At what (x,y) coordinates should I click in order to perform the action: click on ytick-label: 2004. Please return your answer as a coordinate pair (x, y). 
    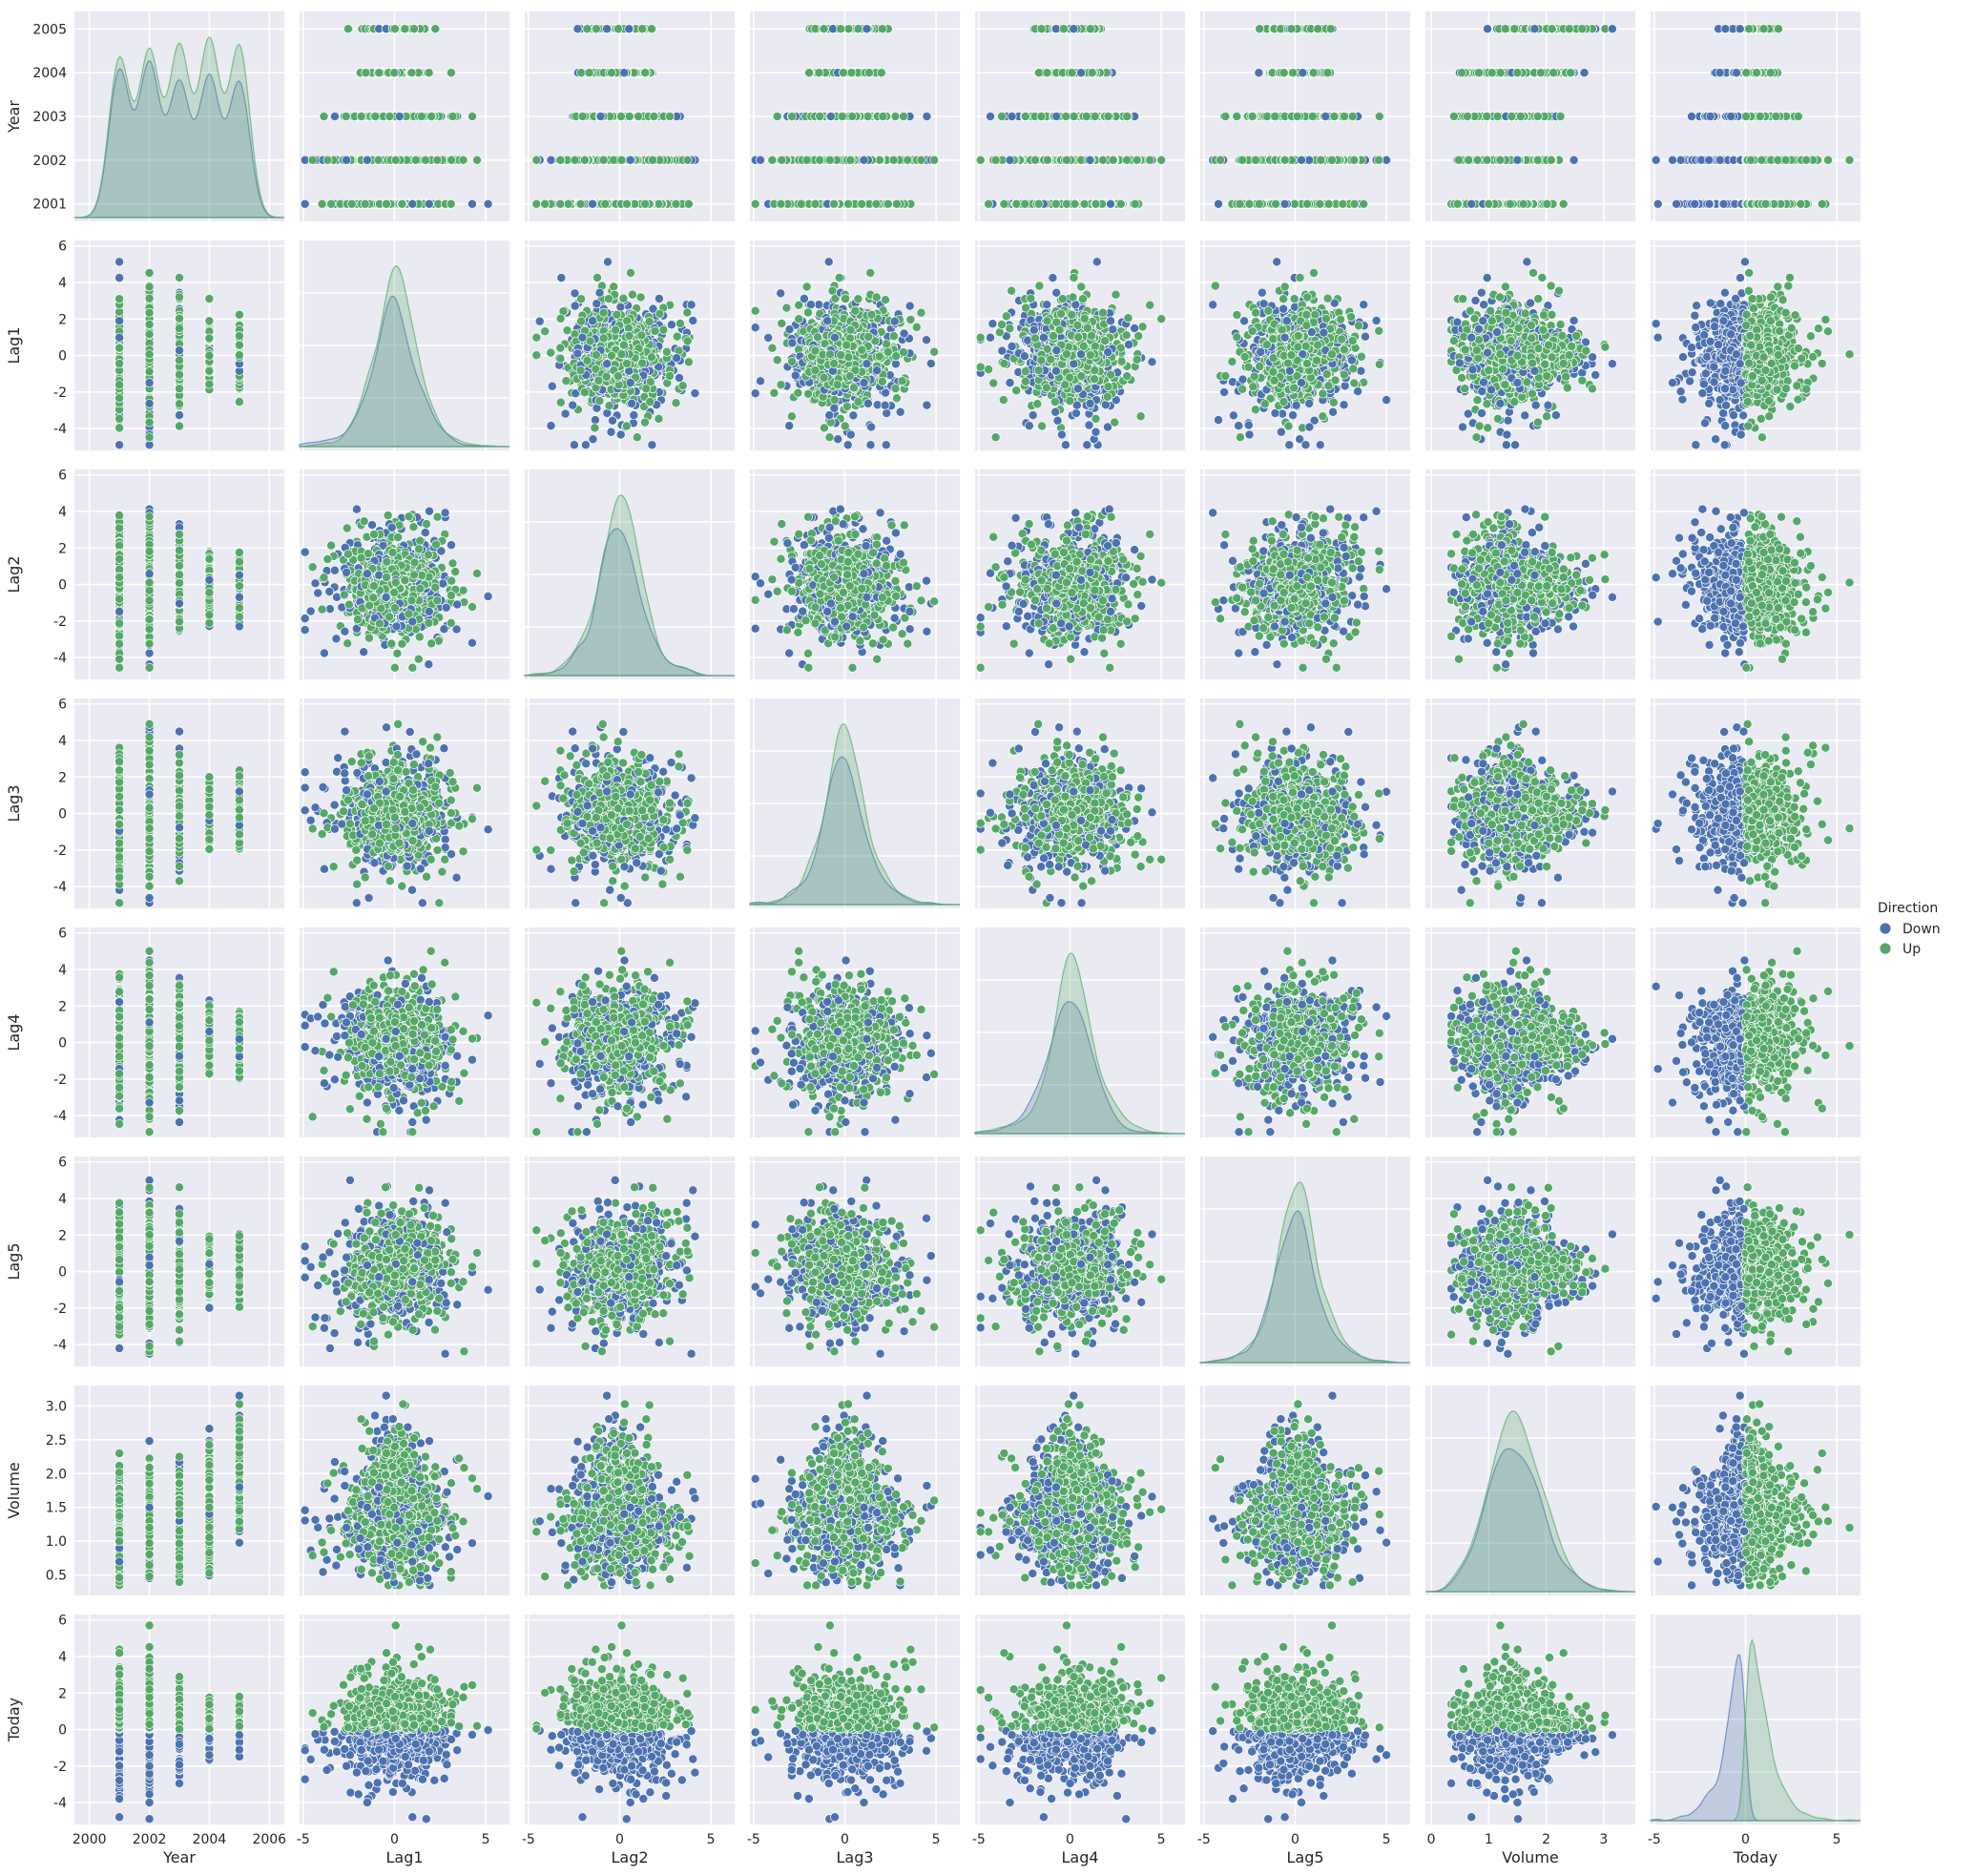
    Looking at the image, I should click on (50, 73).